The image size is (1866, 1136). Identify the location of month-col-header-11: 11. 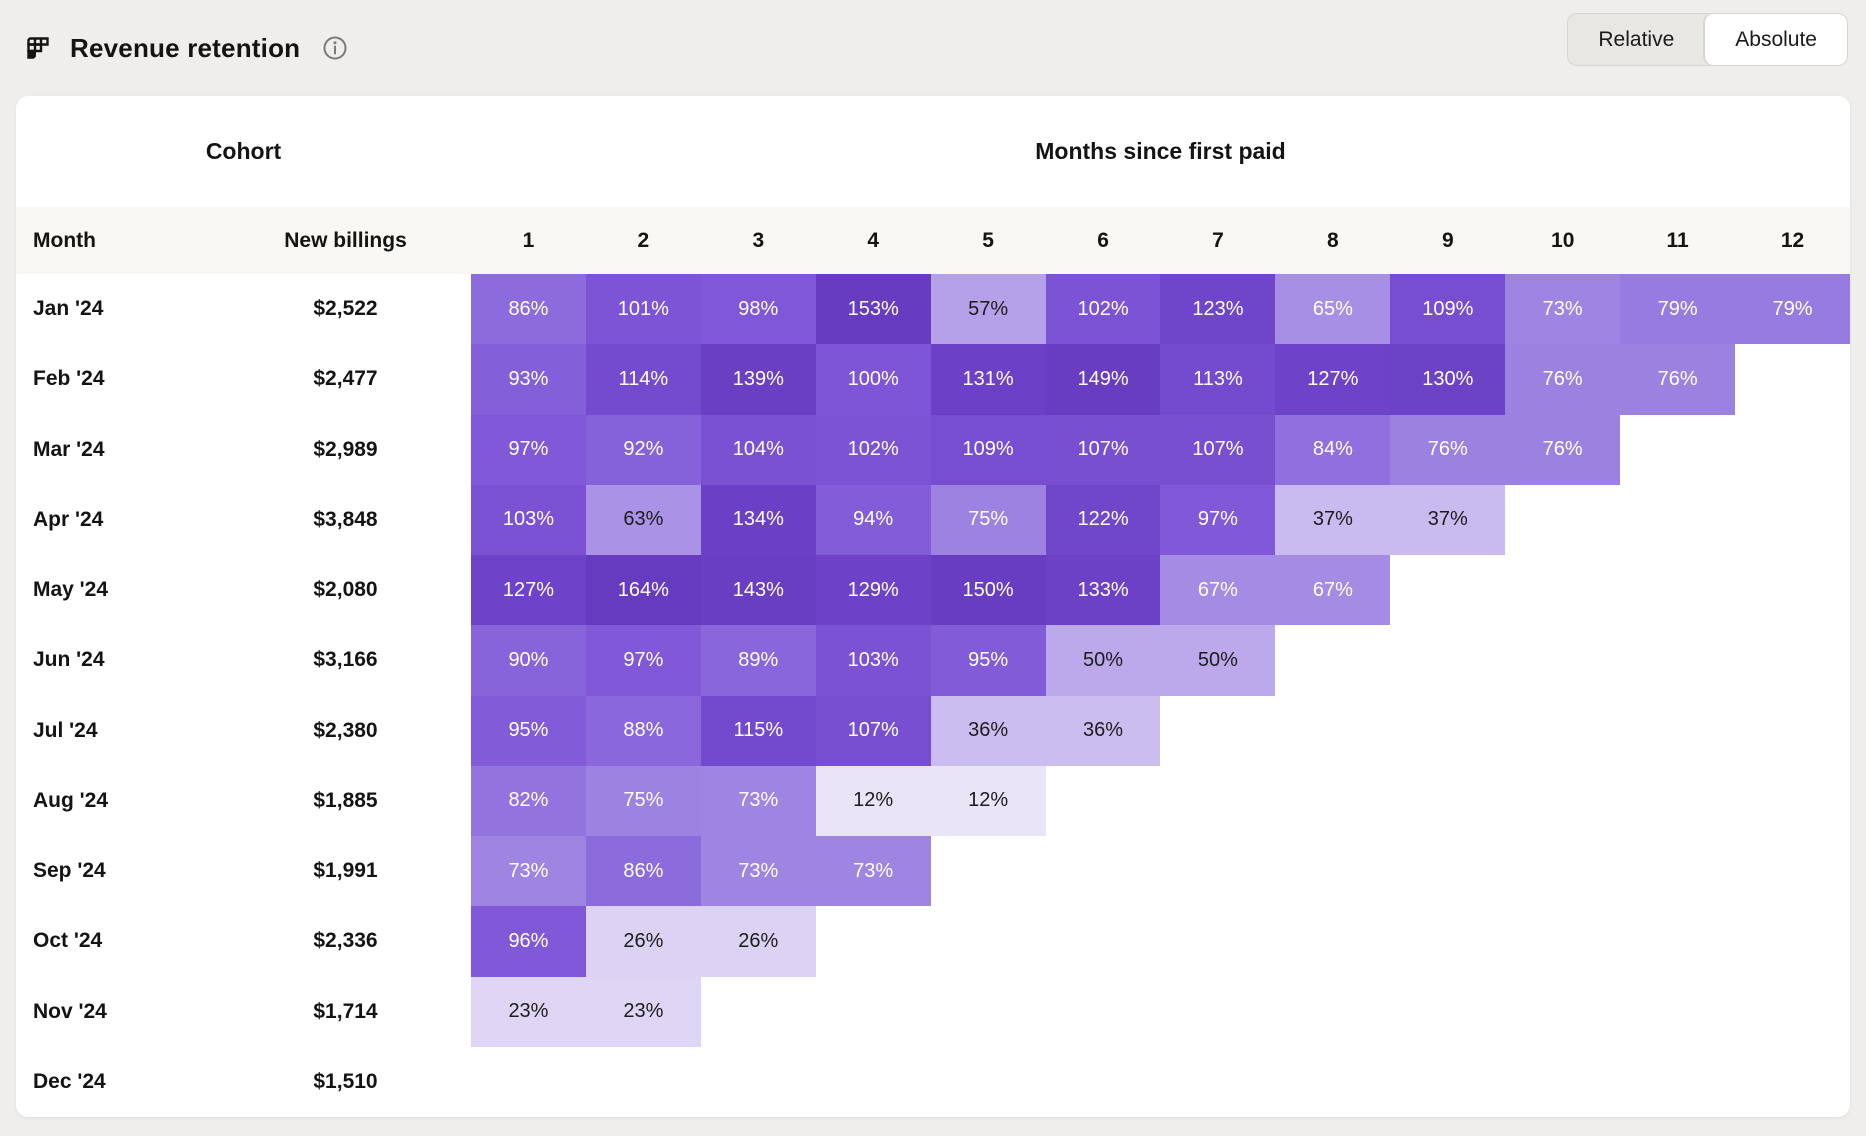
(1677, 240).